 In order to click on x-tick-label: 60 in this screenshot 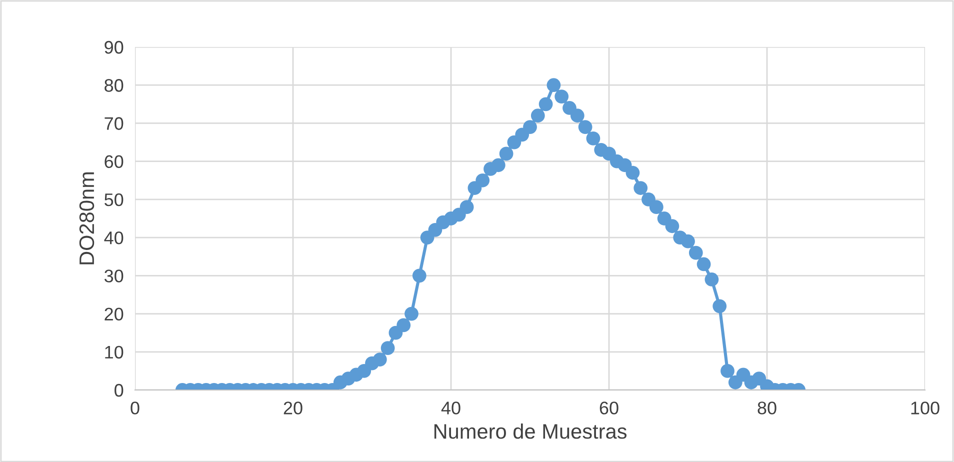, I will do `click(609, 408)`.